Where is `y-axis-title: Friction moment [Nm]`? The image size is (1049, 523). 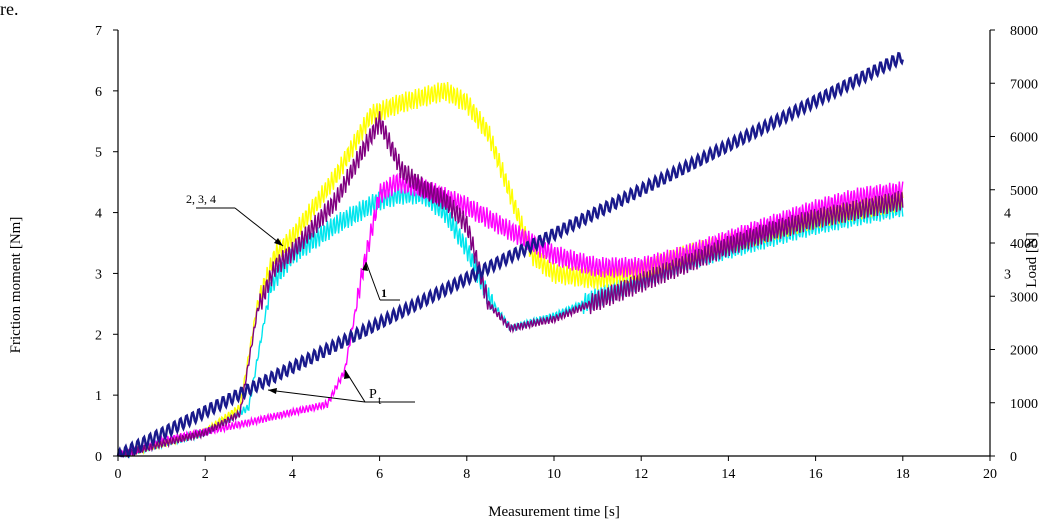 y-axis-title: Friction moment [Nm] is located at coordinates (16, 285).